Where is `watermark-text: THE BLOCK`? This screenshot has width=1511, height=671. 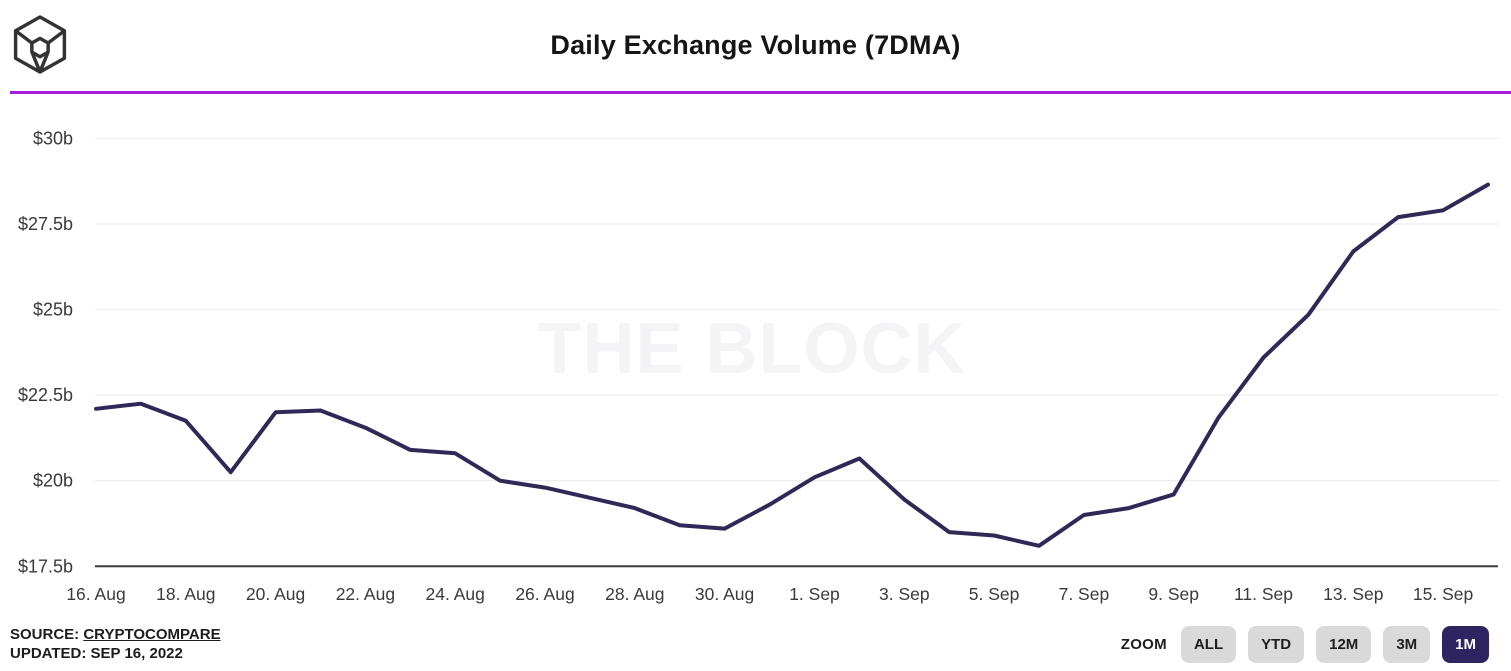 watermark-text: THE BLOCK is located at coordinates (752, 349).